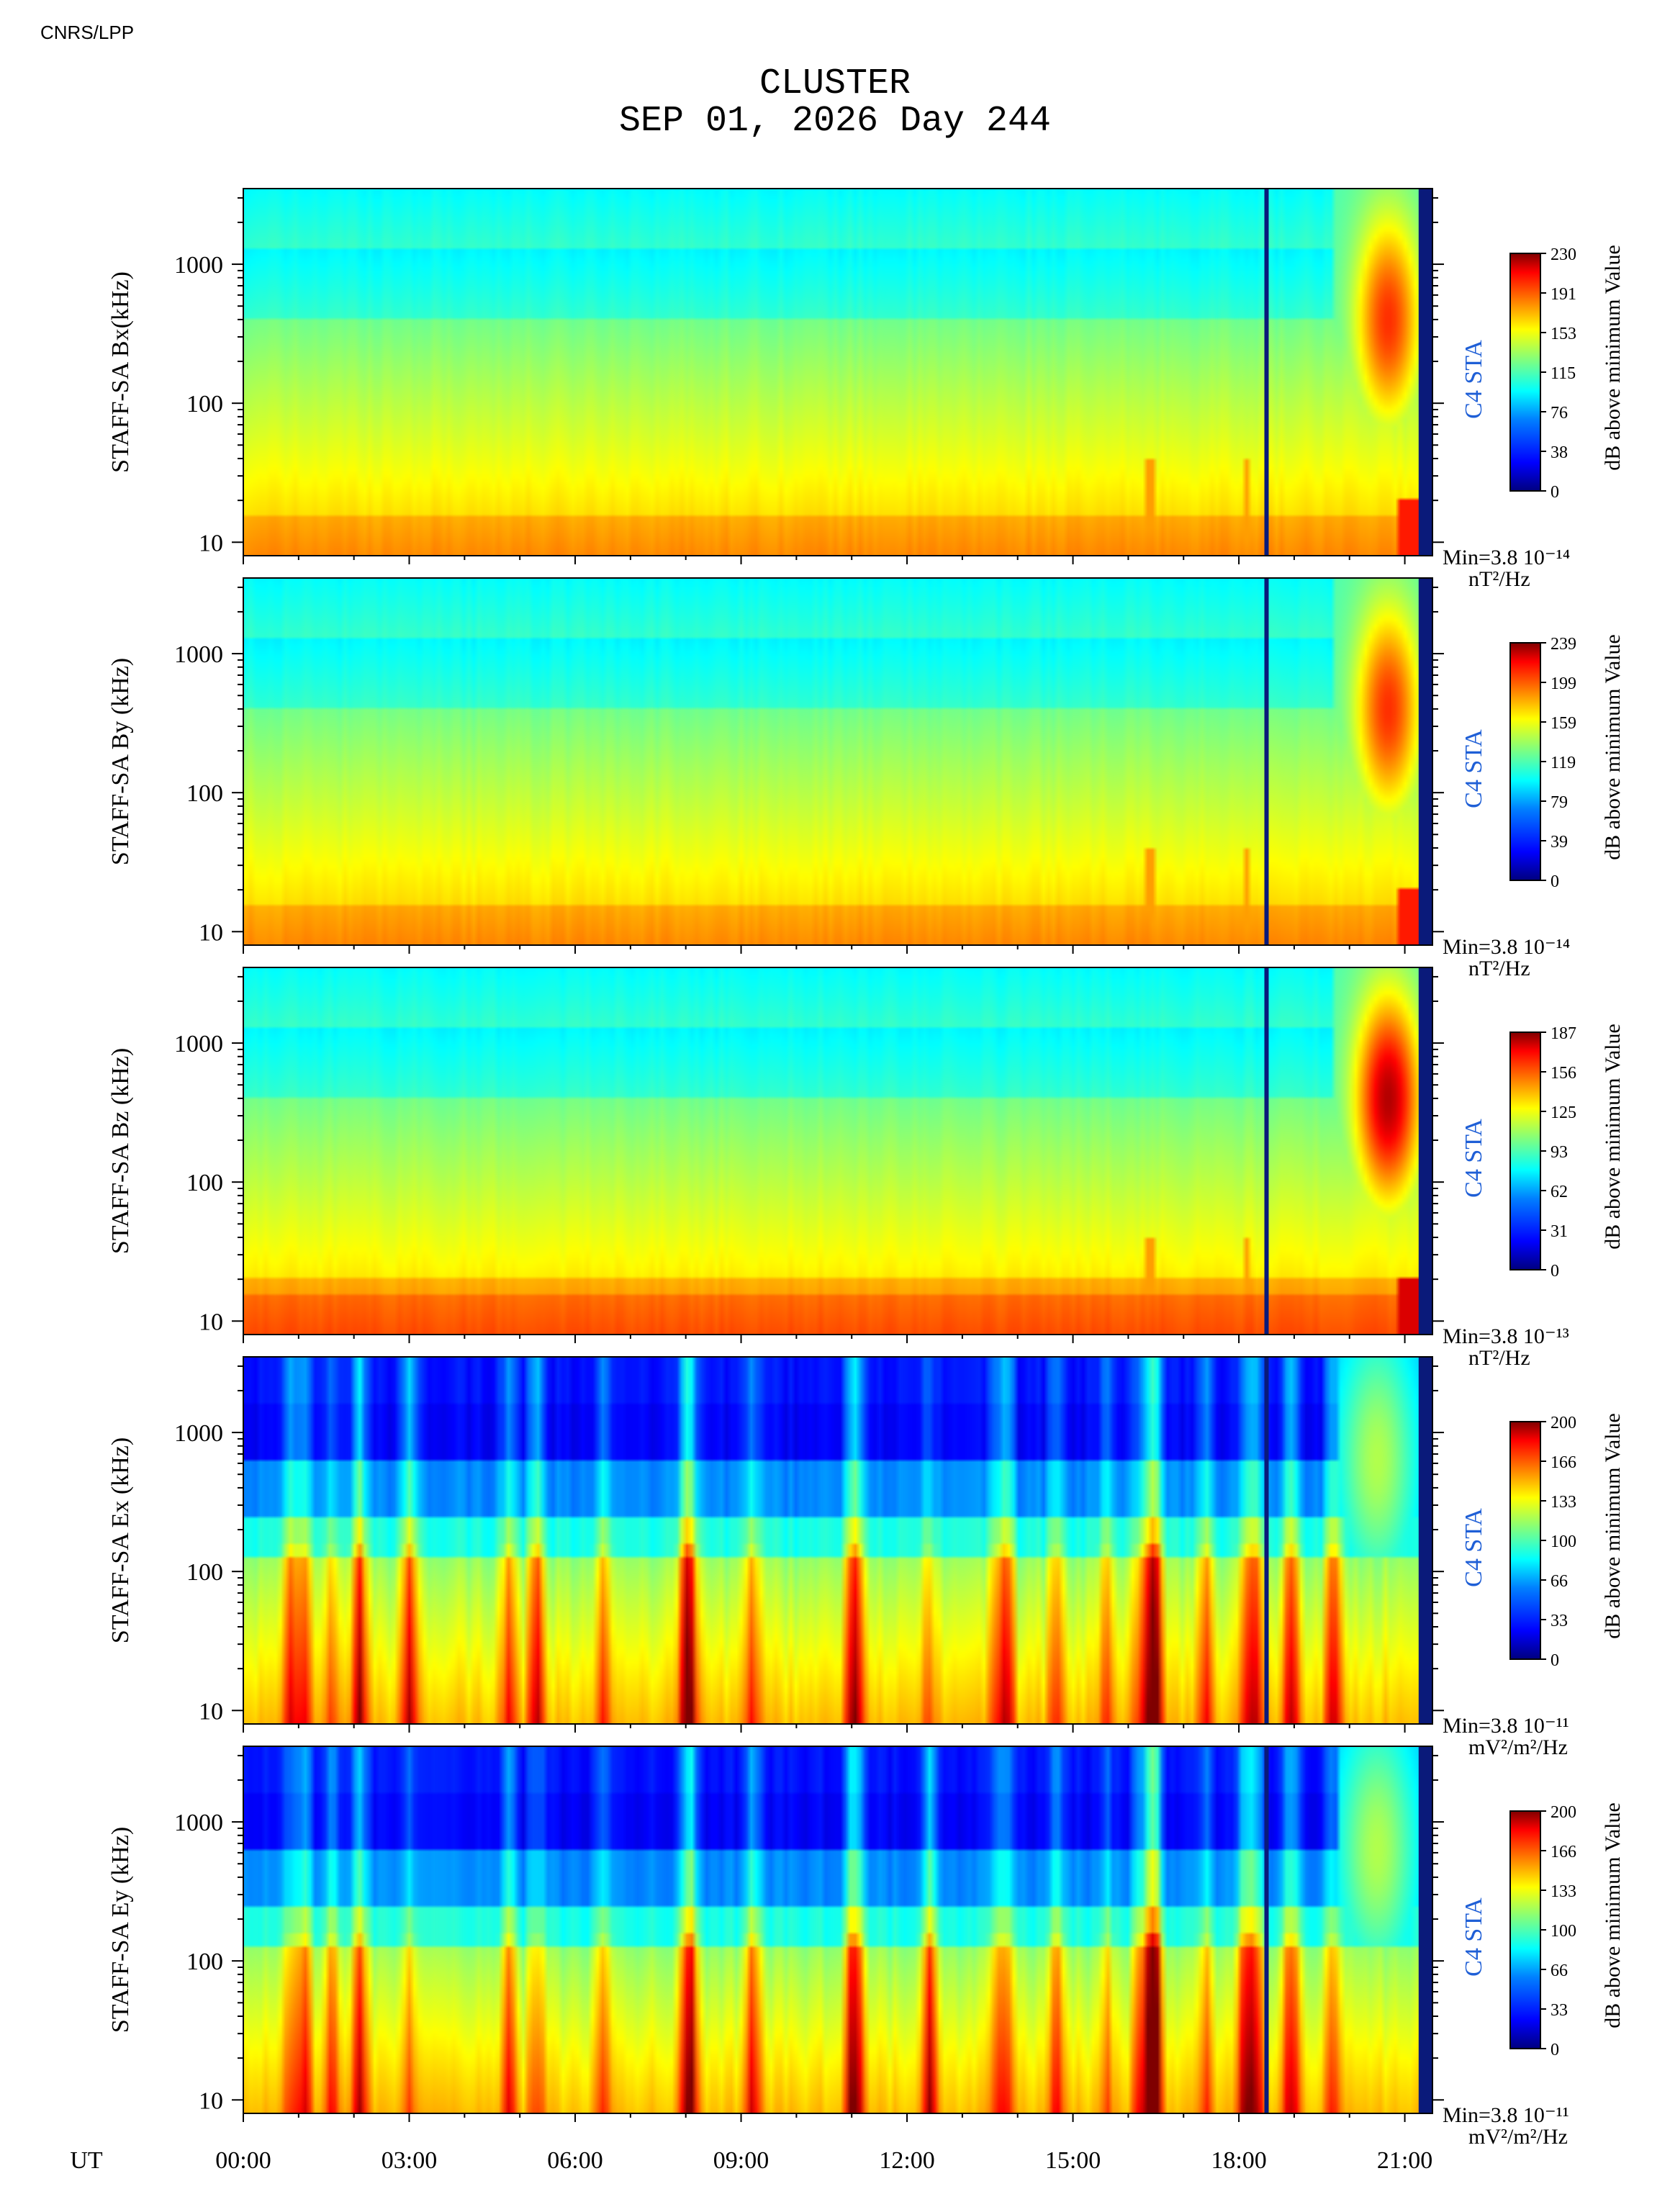 Image resolution: width=1670 pixels, height=2212 pixels. What do you see at coordinates (1559, 842) in the screenshot?
I see `colorbar-tick-label: 39` at bounding box center [1559, 842].